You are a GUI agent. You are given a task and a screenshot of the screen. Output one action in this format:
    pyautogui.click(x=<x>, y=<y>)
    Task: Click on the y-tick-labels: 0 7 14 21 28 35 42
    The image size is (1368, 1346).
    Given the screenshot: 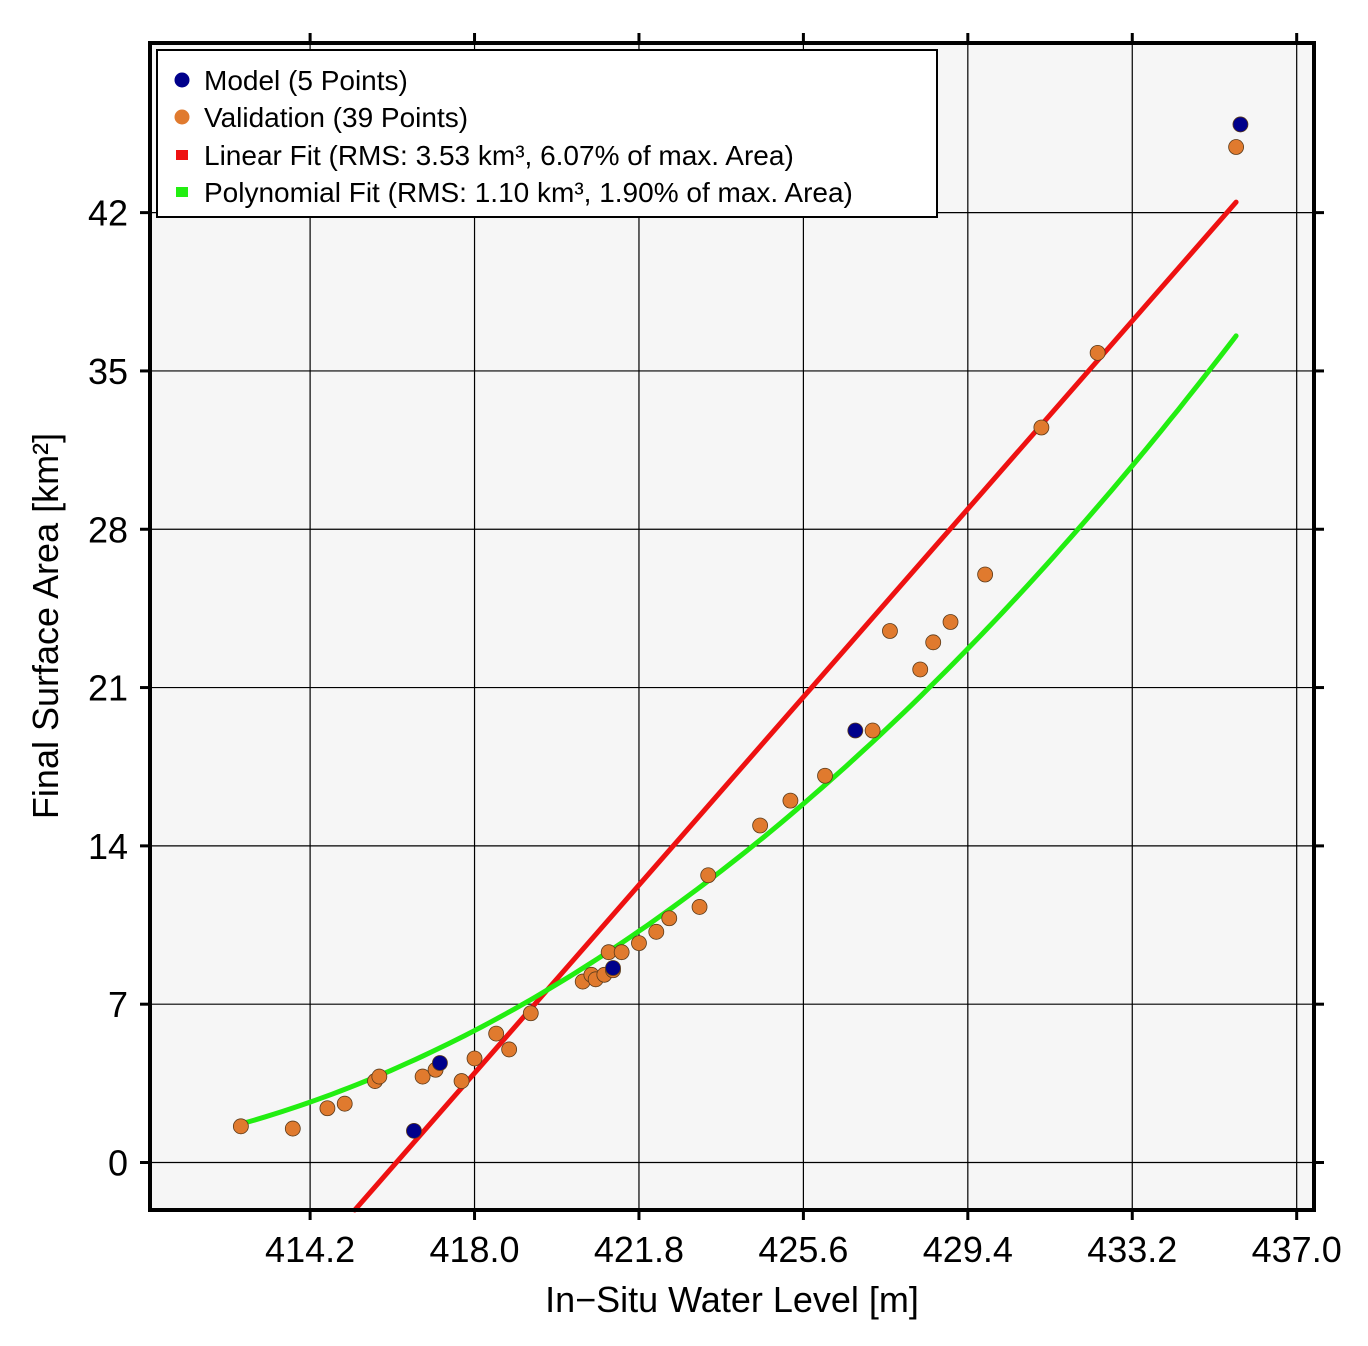 What is the action you would take?
    pyautogui.click(x=108, y=688)
    